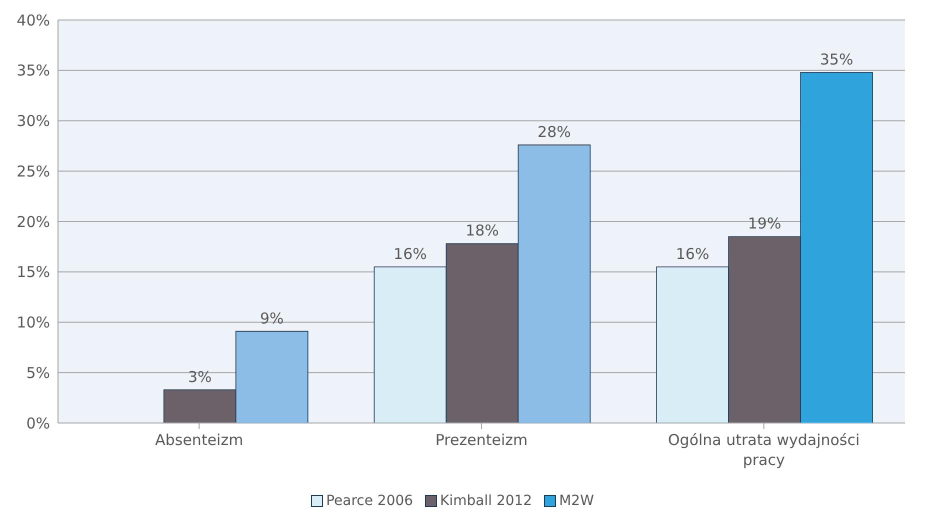  I want to click on y-tick-label: 20%, so click(33, 221).